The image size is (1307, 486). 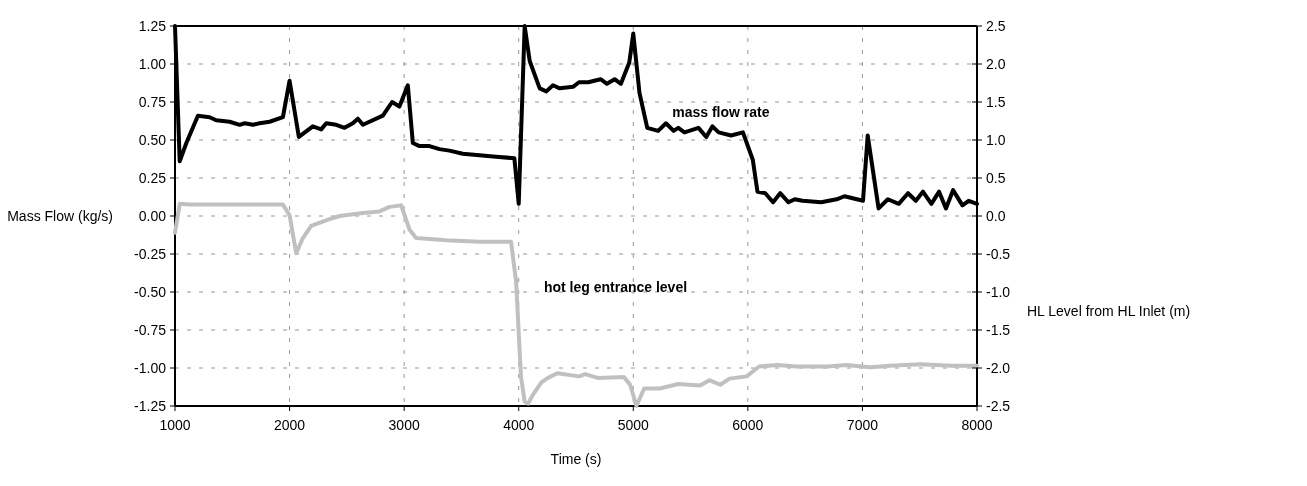 What do you see at coordinates (615, 287) in the screenshot?
I see `series-label: hot leg entrance level` at bounding box center [615, 287].